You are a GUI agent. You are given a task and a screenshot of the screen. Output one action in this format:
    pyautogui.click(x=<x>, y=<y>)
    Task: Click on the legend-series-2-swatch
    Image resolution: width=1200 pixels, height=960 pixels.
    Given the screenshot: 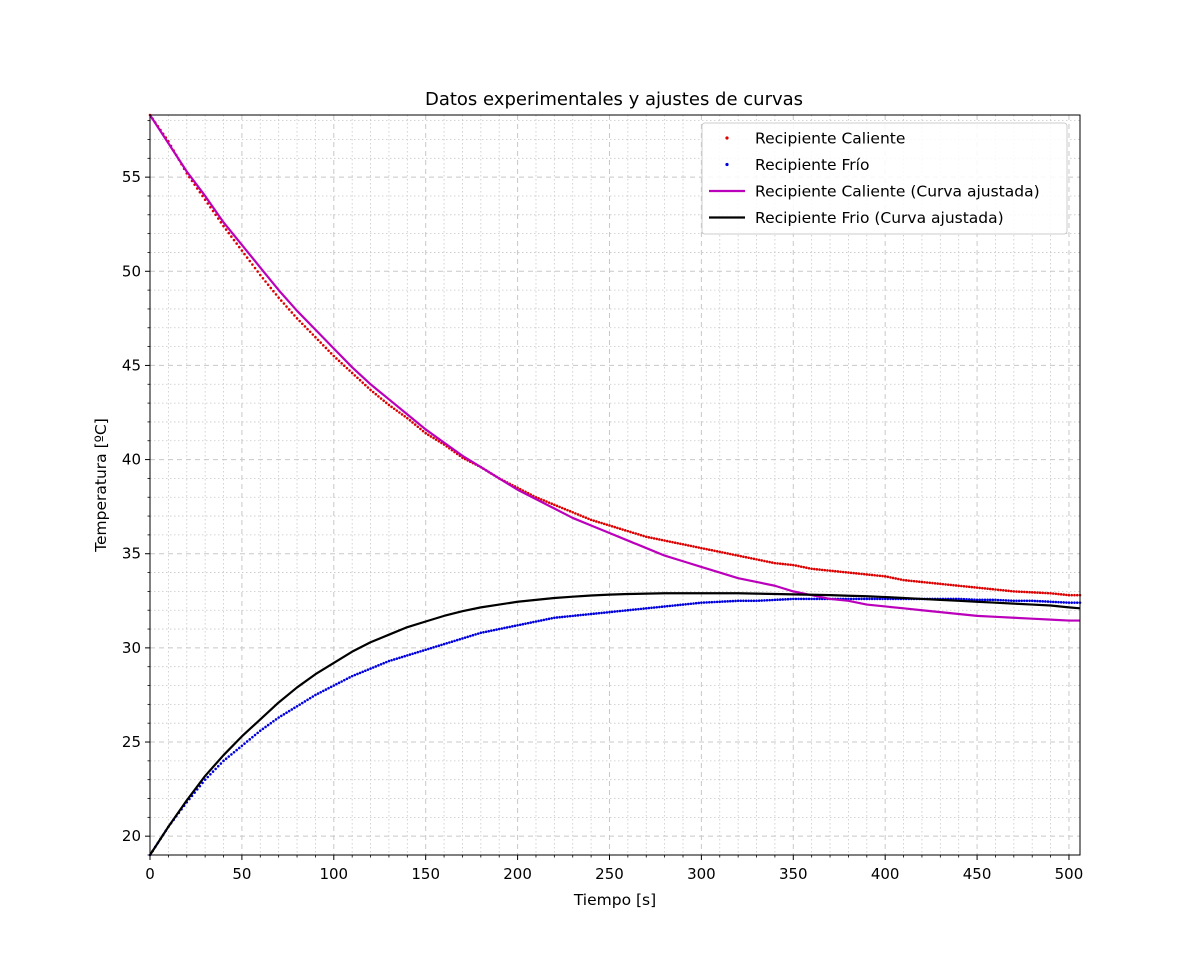 What is the action you would take?
    pyautogui.click(x=727, y=164)
    